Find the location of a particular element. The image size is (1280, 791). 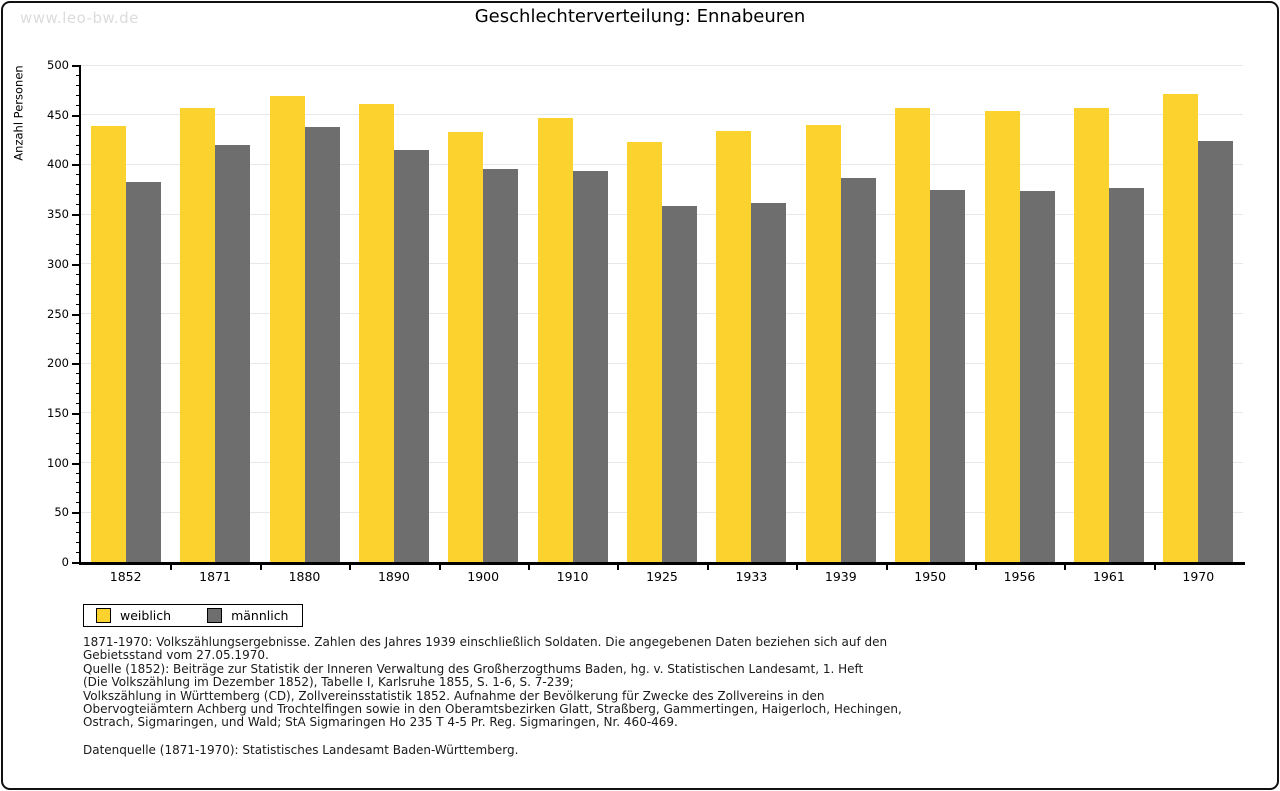

x-tick-label-1880: 1880 is located at coordinates (304, 576).